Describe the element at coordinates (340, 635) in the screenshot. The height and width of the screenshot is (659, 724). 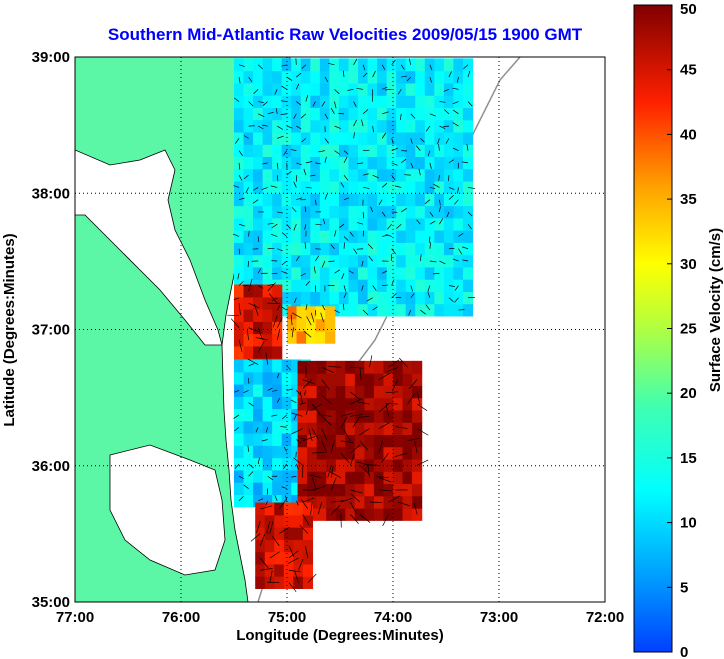
I see `x-axis-label: Longitude (Degrees:Minutes)` at that location.